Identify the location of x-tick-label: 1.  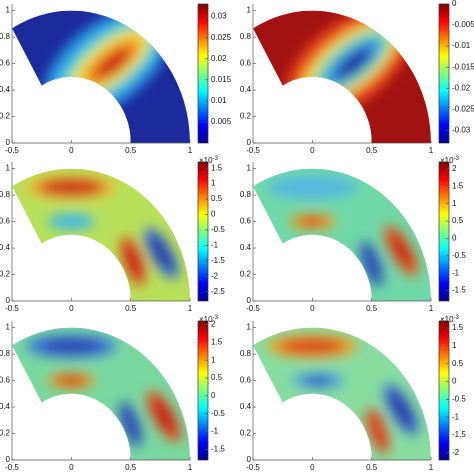
(190, 150).